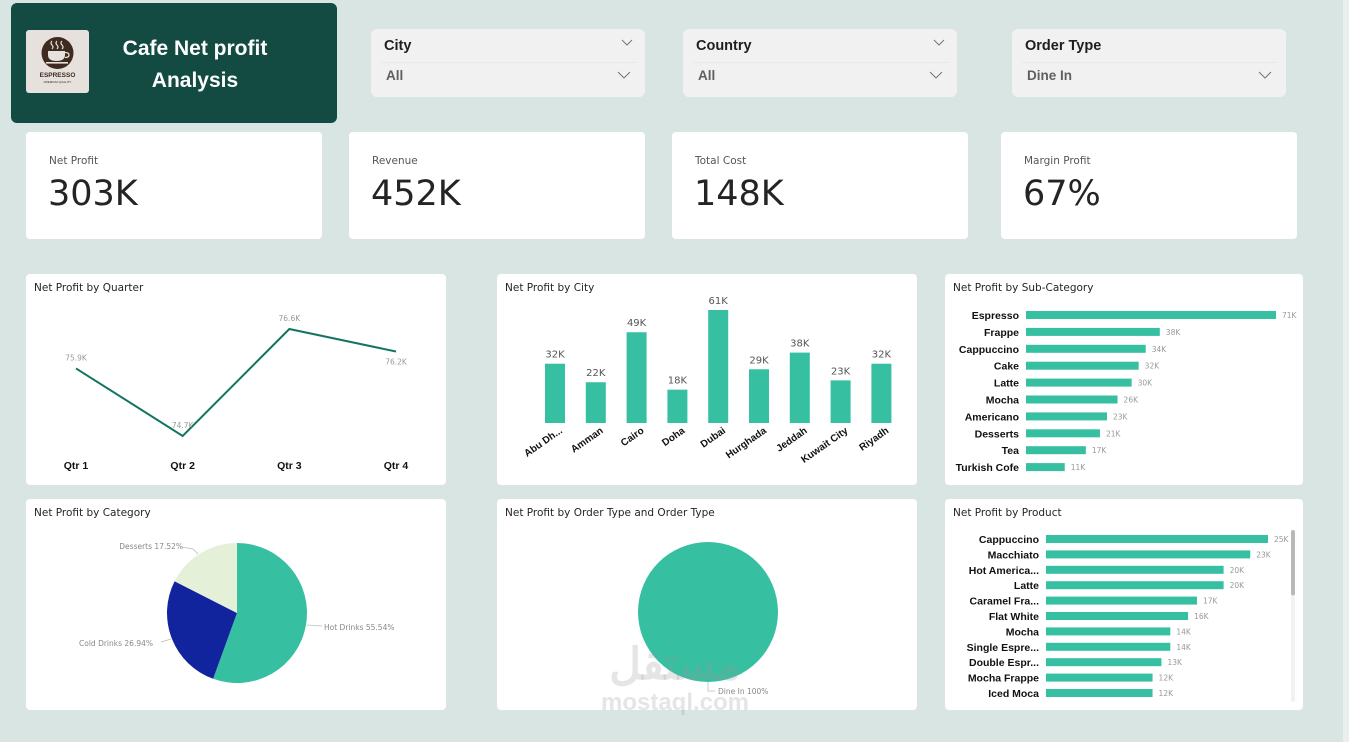  Describe the element at coordinates (290, 318) in the screenshot. I see `data-label: 76.6K` at that location.